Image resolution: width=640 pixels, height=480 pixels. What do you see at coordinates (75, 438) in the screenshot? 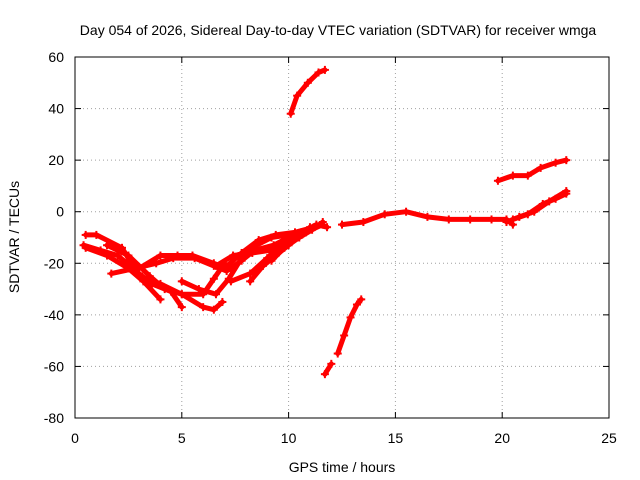
I see `x-tick-label: 0` at bounding box center [75, 438].